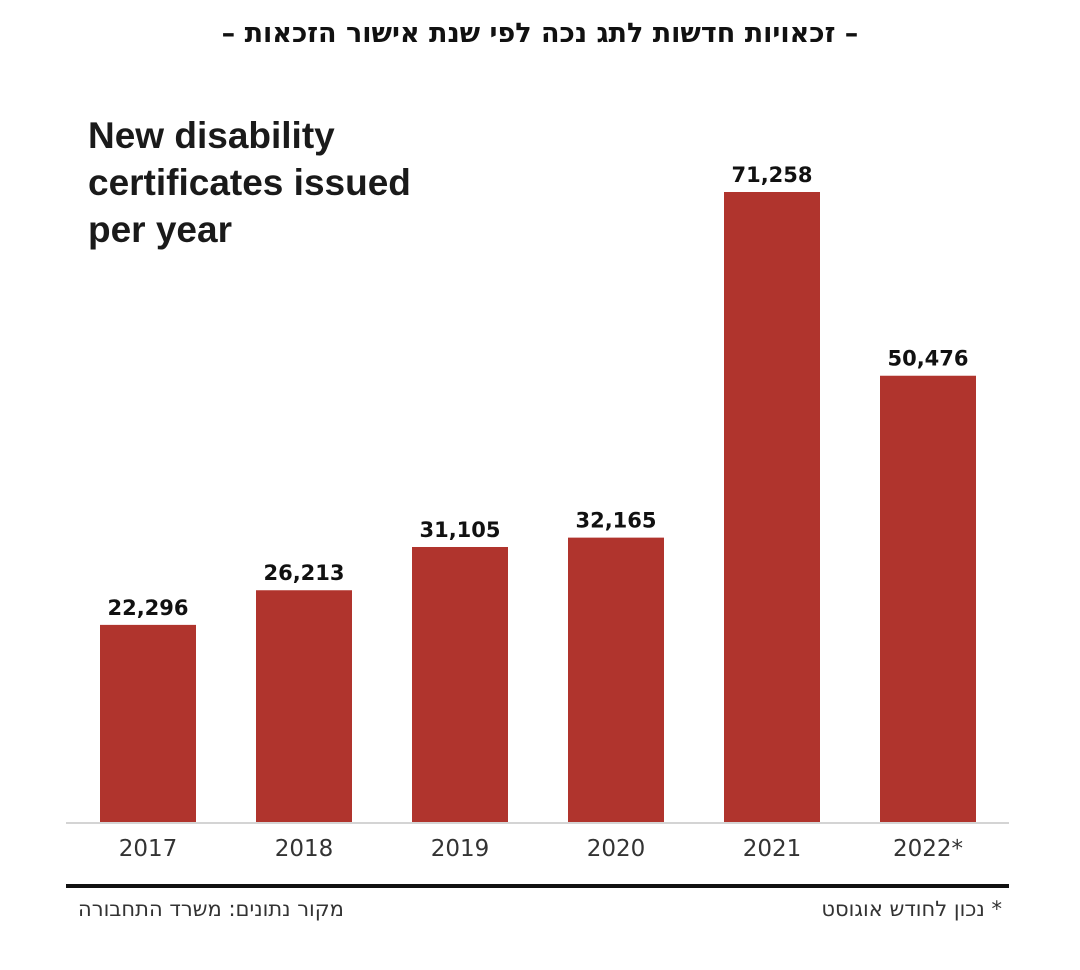 This screenshot has height=970, width=1080. What do you see at coordinates (249, 182) in the screenshot?
I see `chart-title-line-2: certificates issued` at bounding box center [249, 182].